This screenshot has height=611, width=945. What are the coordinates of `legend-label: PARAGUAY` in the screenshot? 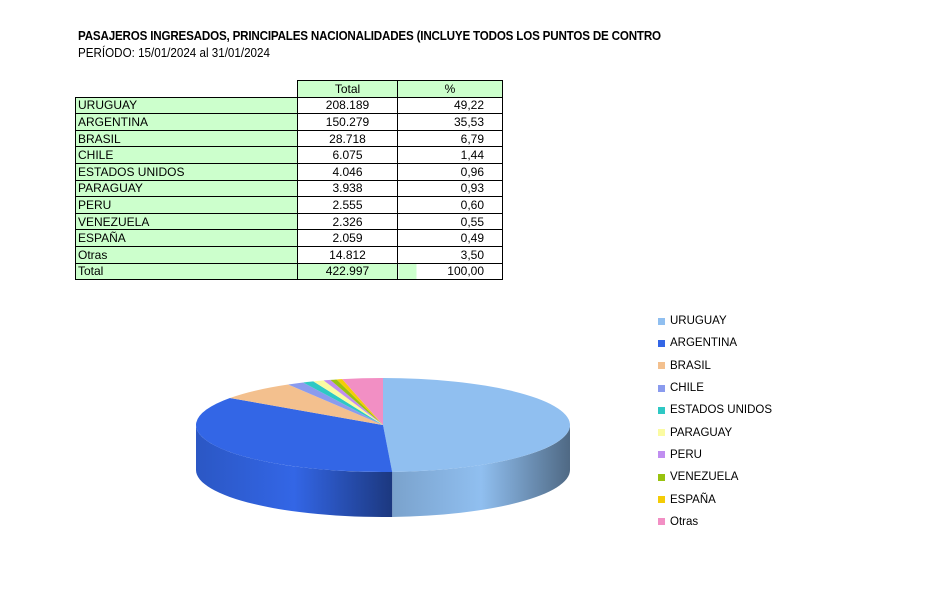 It's located at (701, 432).